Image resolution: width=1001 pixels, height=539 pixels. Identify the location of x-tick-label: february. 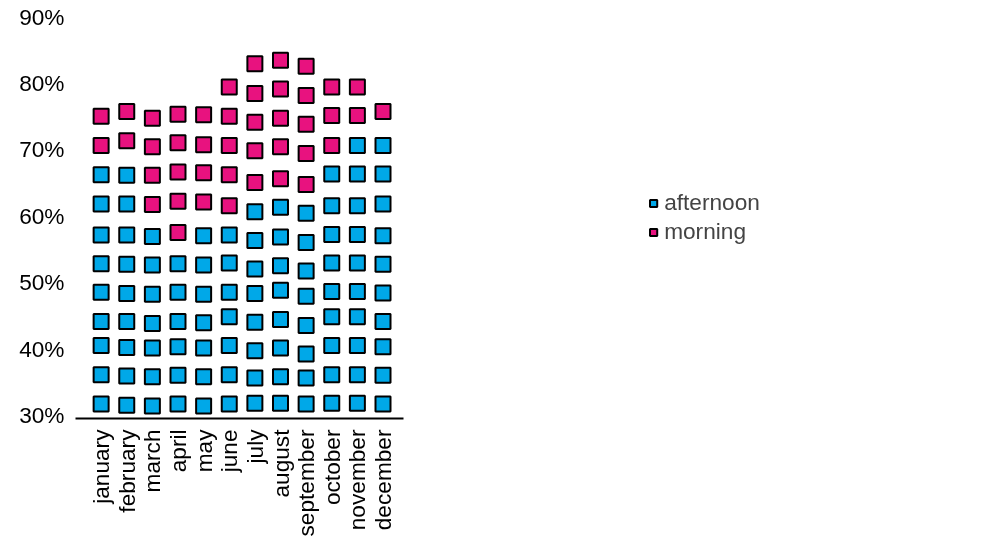
(126, 470).